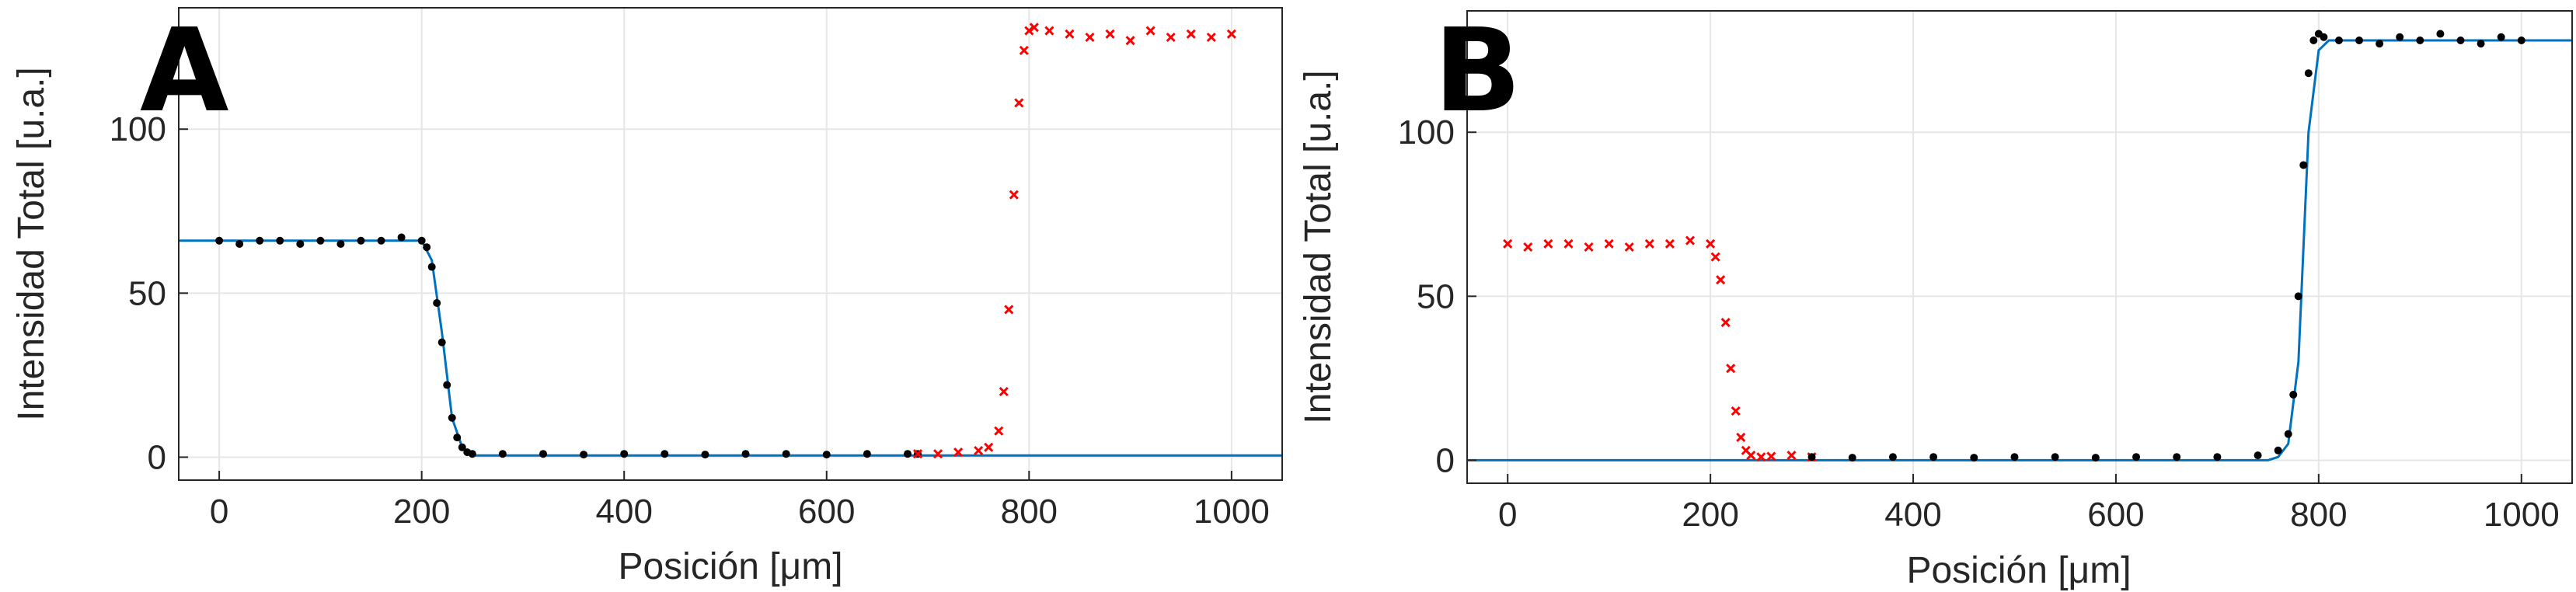 The height and width of the screenshot is (592, 2576). What do you see at coordinates (421, 512) in the screenshot?
I see `x-tick-label: 200` at bounding box center [421, 512].